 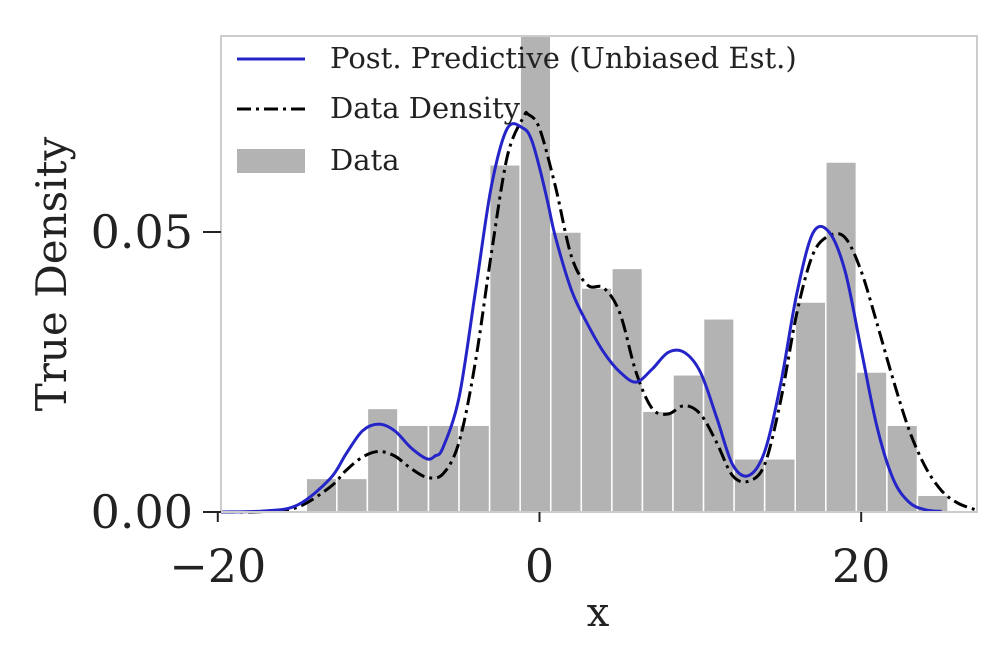 I want to click on legend-label-post-predictive: Post. Predictive (Unbiased Est.), so click(x=563, y=58).